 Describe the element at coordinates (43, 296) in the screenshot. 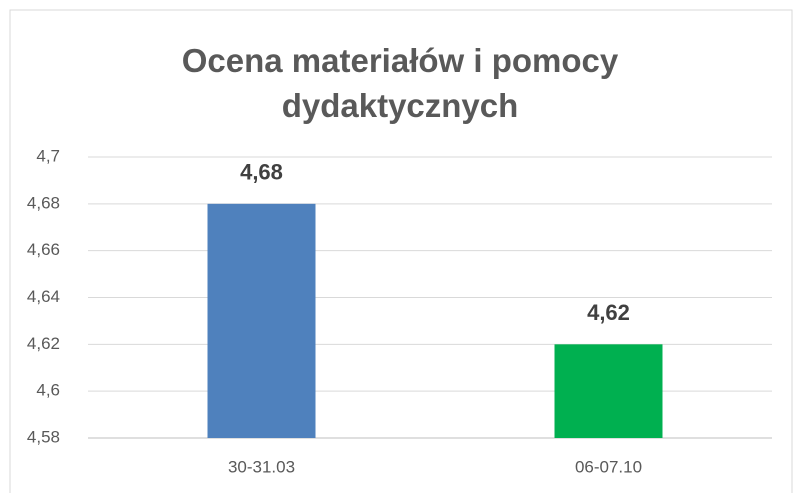

I see `y-tick-label: 4,64` at that location.